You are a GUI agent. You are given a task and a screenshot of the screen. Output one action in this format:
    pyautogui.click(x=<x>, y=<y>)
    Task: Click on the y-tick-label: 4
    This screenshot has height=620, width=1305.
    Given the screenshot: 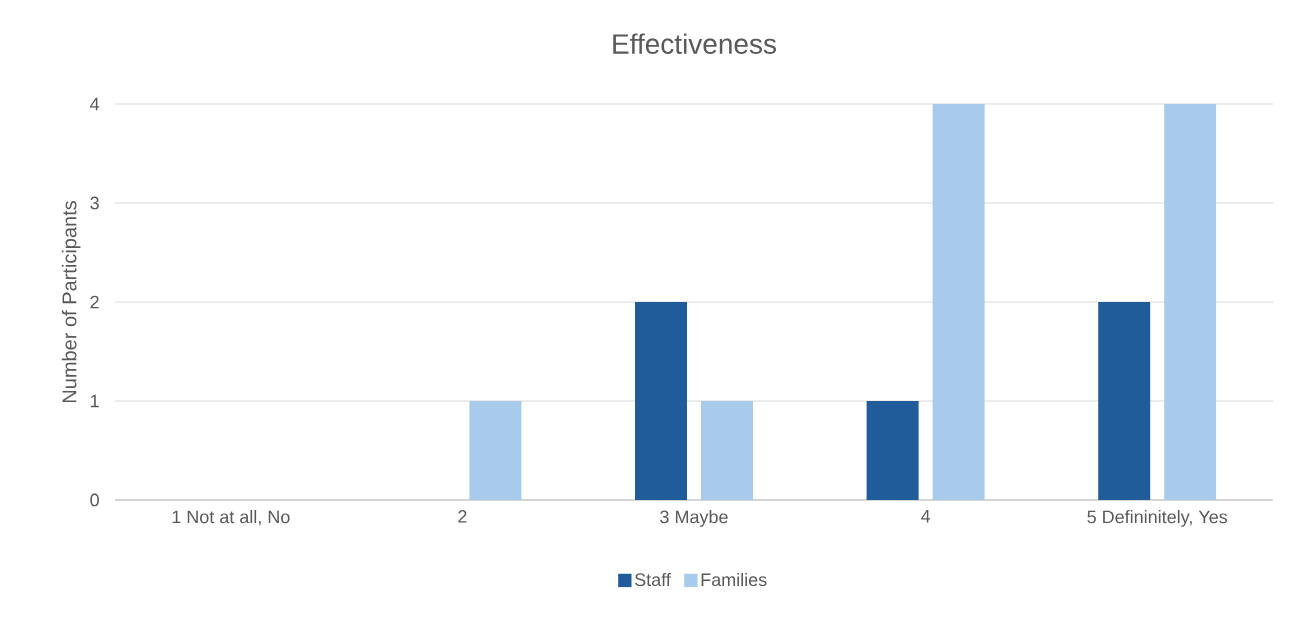 What is the action you would take?
    pyautogui.click(x=95, y=104)
    